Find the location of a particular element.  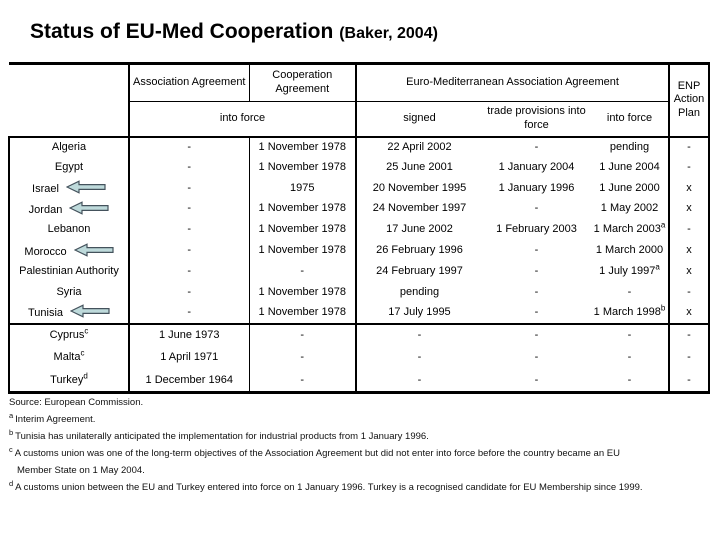

footnote-source: Source: European Commission. is located at coordinates (331, 402).